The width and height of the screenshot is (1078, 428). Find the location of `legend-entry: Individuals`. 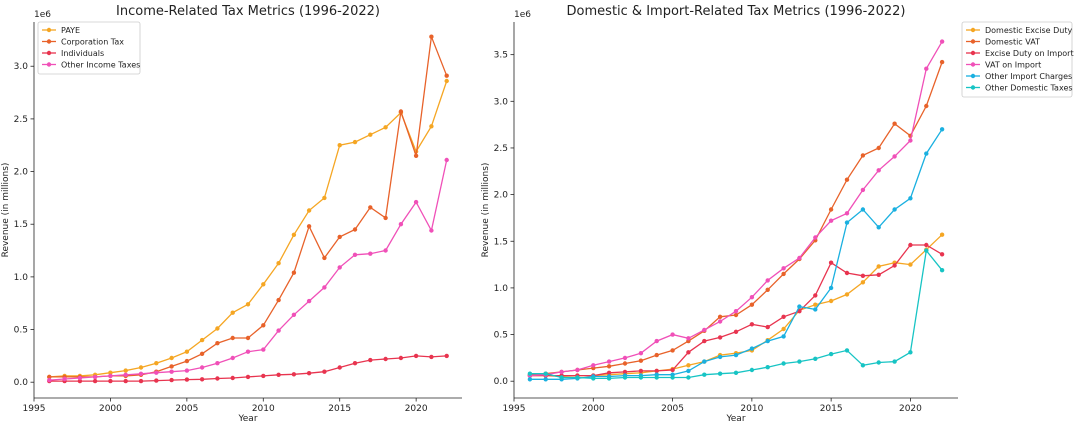

legend-entry: Individuals is located at coordinates (73, 53).